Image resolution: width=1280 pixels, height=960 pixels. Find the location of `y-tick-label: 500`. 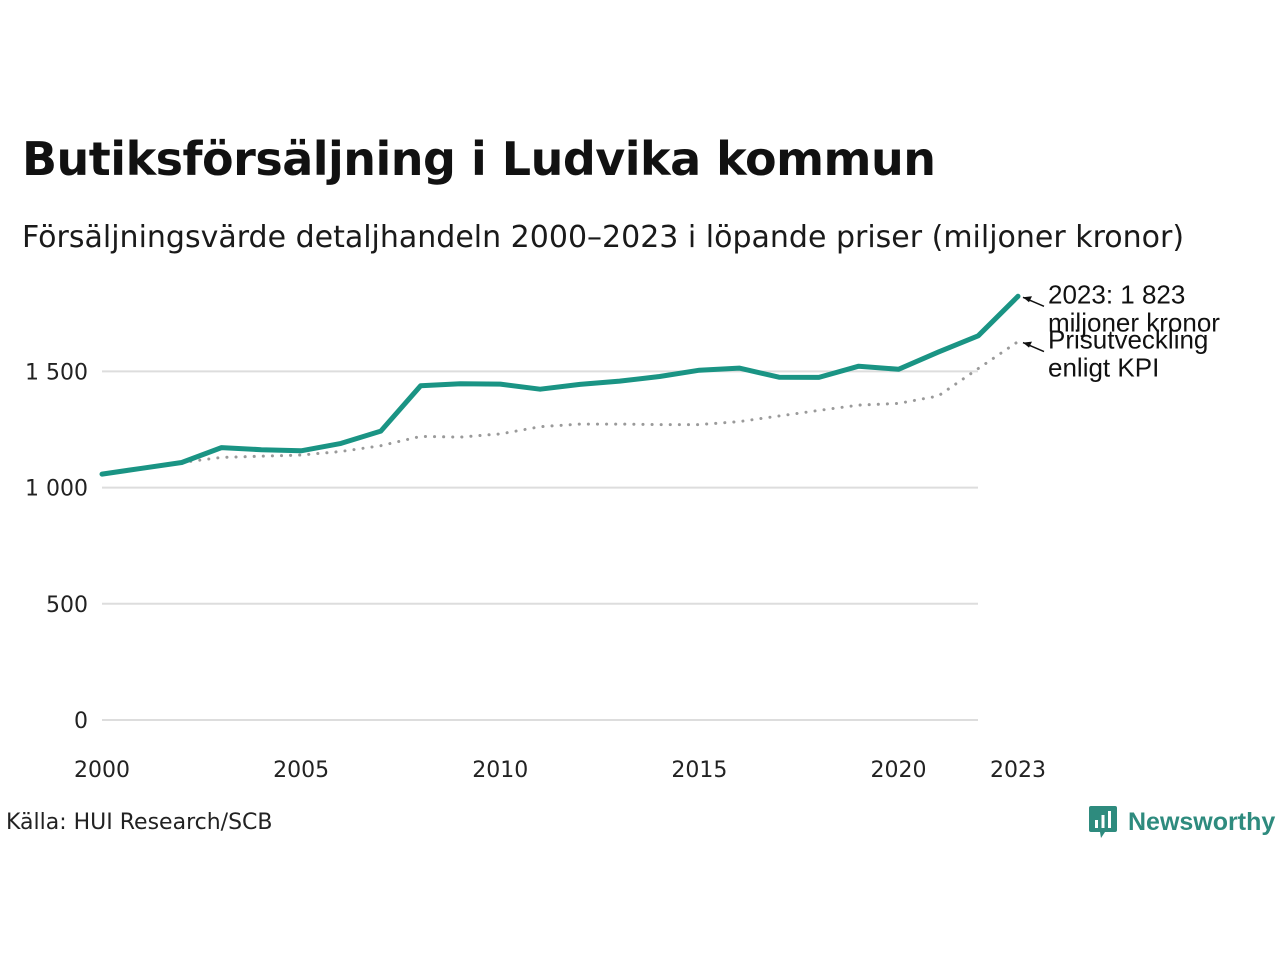

y-tick-label: 500 is located at coordinates (67, 605).